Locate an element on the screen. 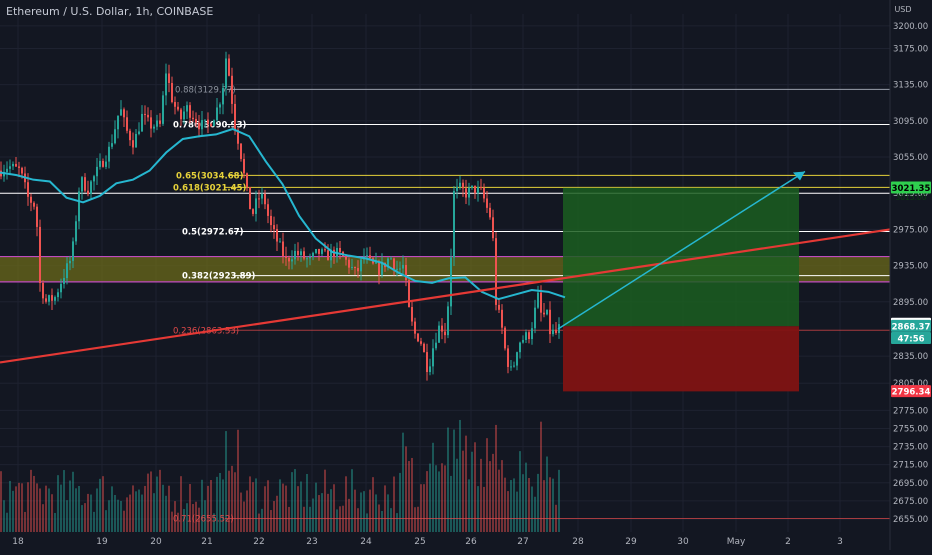  overlay-price-label: 3015.00 is located at coordinates (910, 197).